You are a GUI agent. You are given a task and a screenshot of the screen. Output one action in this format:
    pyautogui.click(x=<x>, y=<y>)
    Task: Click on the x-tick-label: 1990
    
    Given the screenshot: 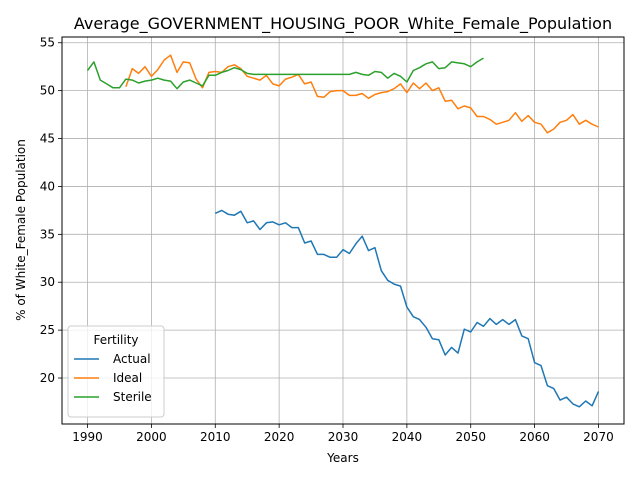 What is the action you would take?
    pyautogui.click(x=87, y=437)
    